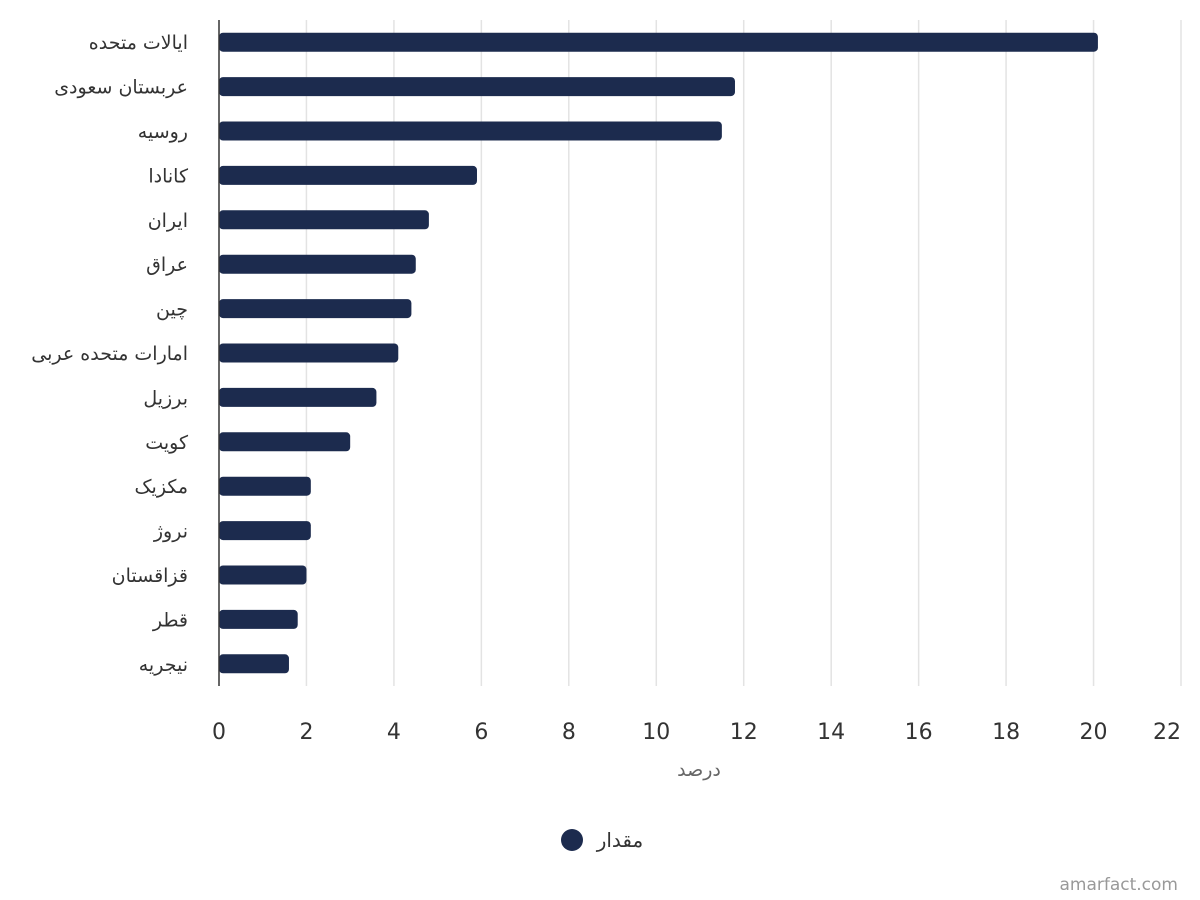 The image size is (1200, 900). What do you see at coordinates (699, 770) in the screenshot?
I see `x-axis-title: درصد` at bounding box center [699, 770].